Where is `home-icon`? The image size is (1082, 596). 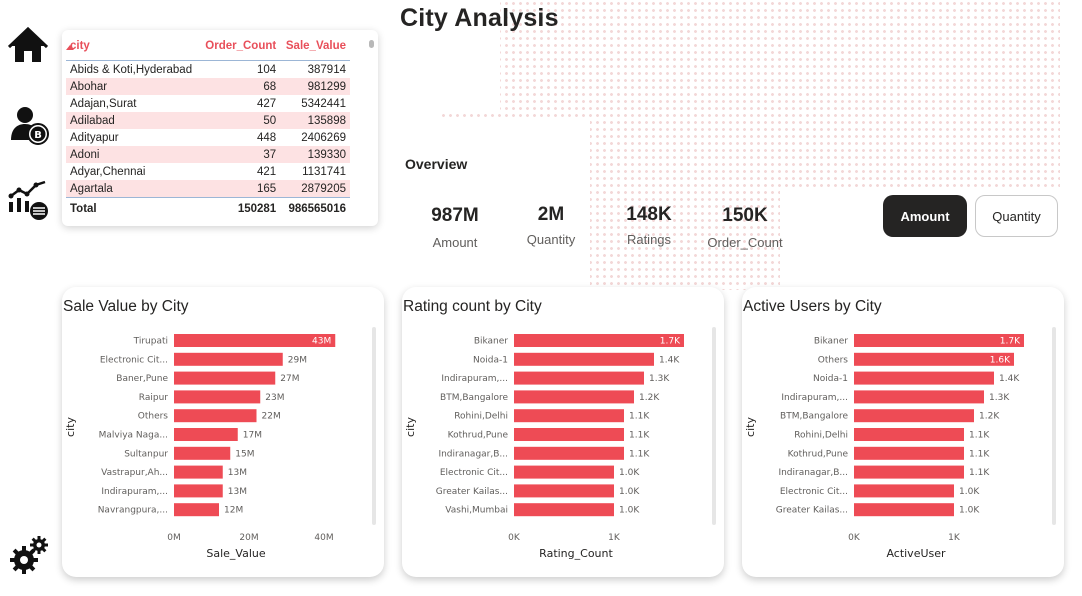
home-icon is located at coordinates (28, 46).